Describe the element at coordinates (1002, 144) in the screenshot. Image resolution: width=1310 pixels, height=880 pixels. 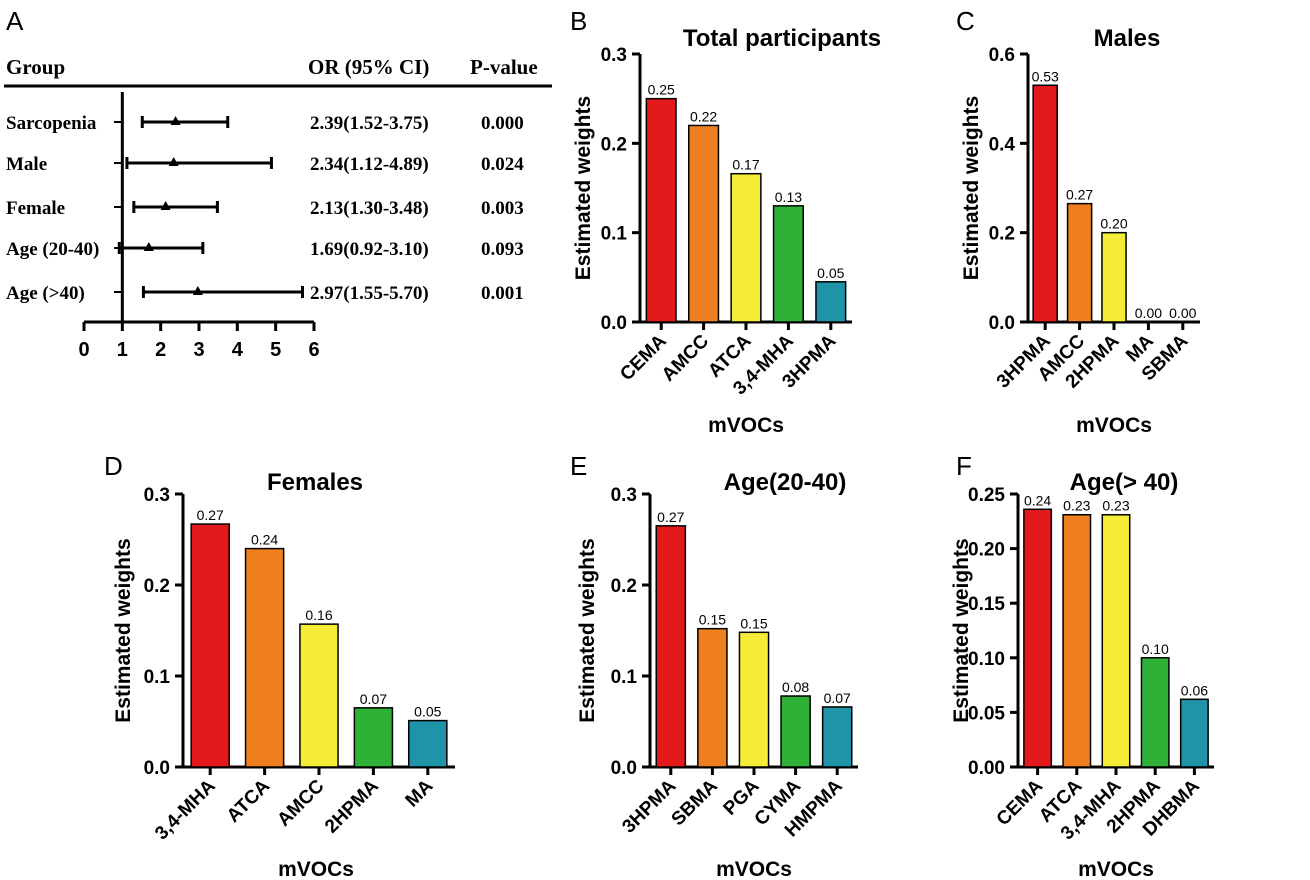
I see `y-tick-label: 0.4` at that location.